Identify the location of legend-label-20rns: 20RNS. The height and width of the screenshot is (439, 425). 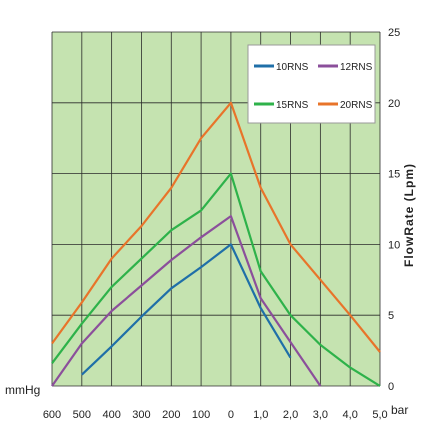
(356, 105).